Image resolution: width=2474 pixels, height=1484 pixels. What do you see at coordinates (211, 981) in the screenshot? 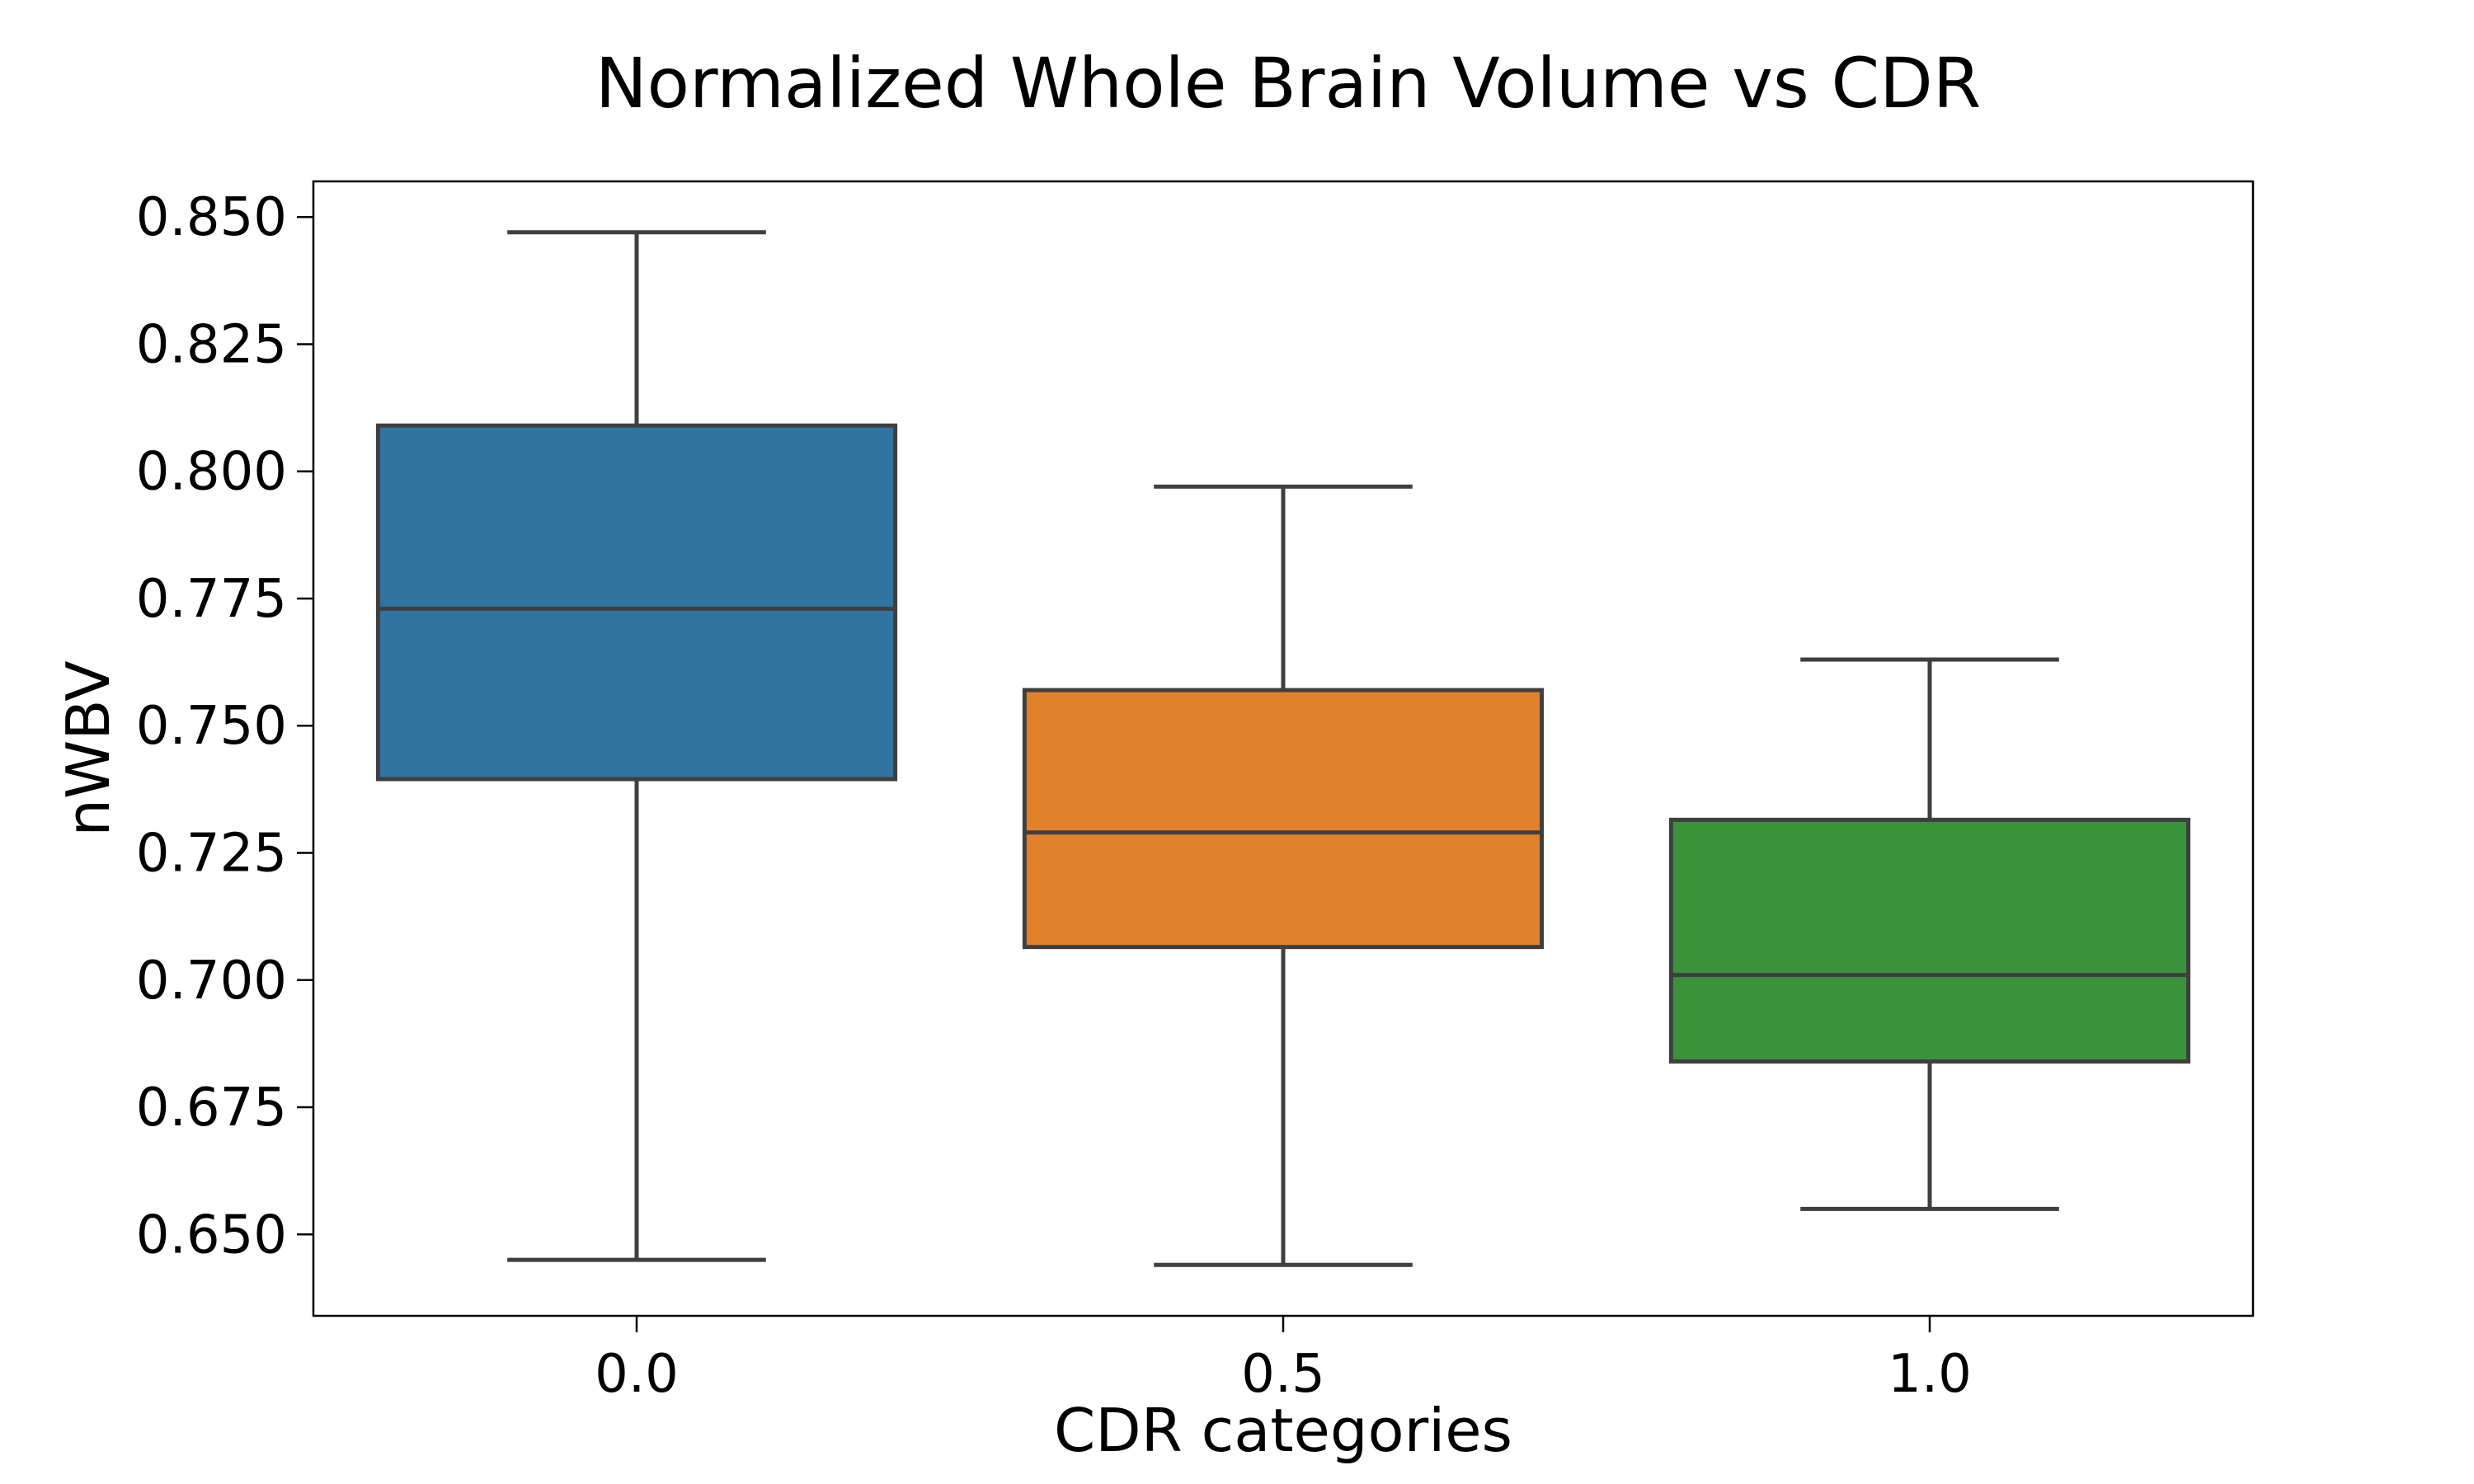
I see `y-tick-label: 0.700` at bounding box center [211, 981].